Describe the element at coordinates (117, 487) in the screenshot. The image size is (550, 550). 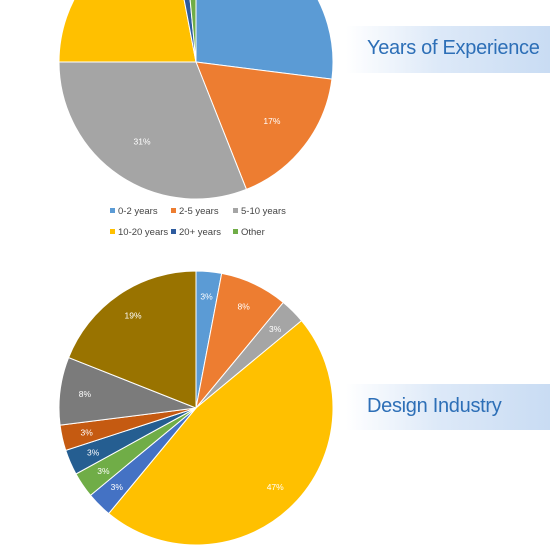
I see `industry-data-label-5: 3%` at that location.